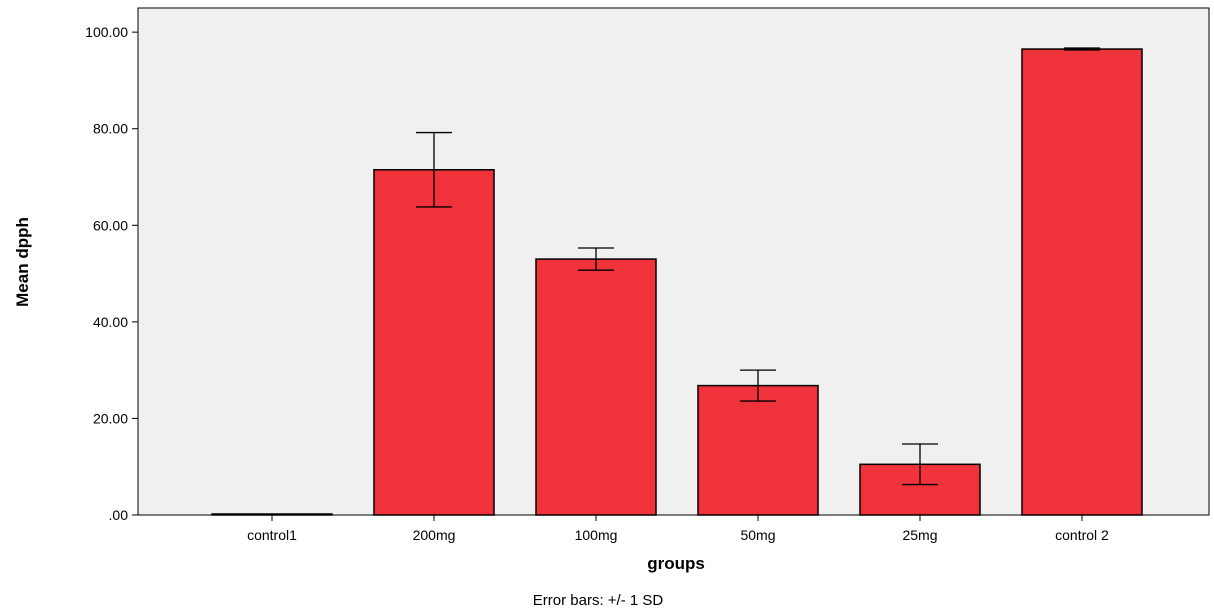  What do you see at coordinates (596, 535) in the screenshot?
I see `x-tick-label: 100mg` at bounding box center [596, 535].